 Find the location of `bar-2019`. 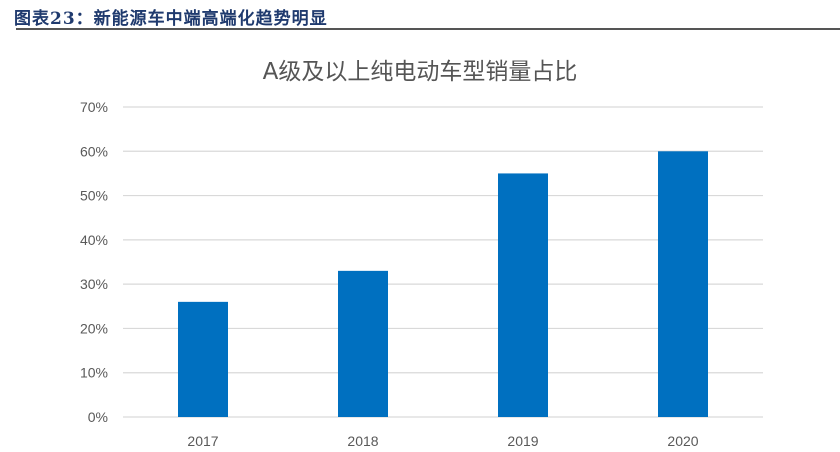

bar-2019 is located at coordinates (523, 295).